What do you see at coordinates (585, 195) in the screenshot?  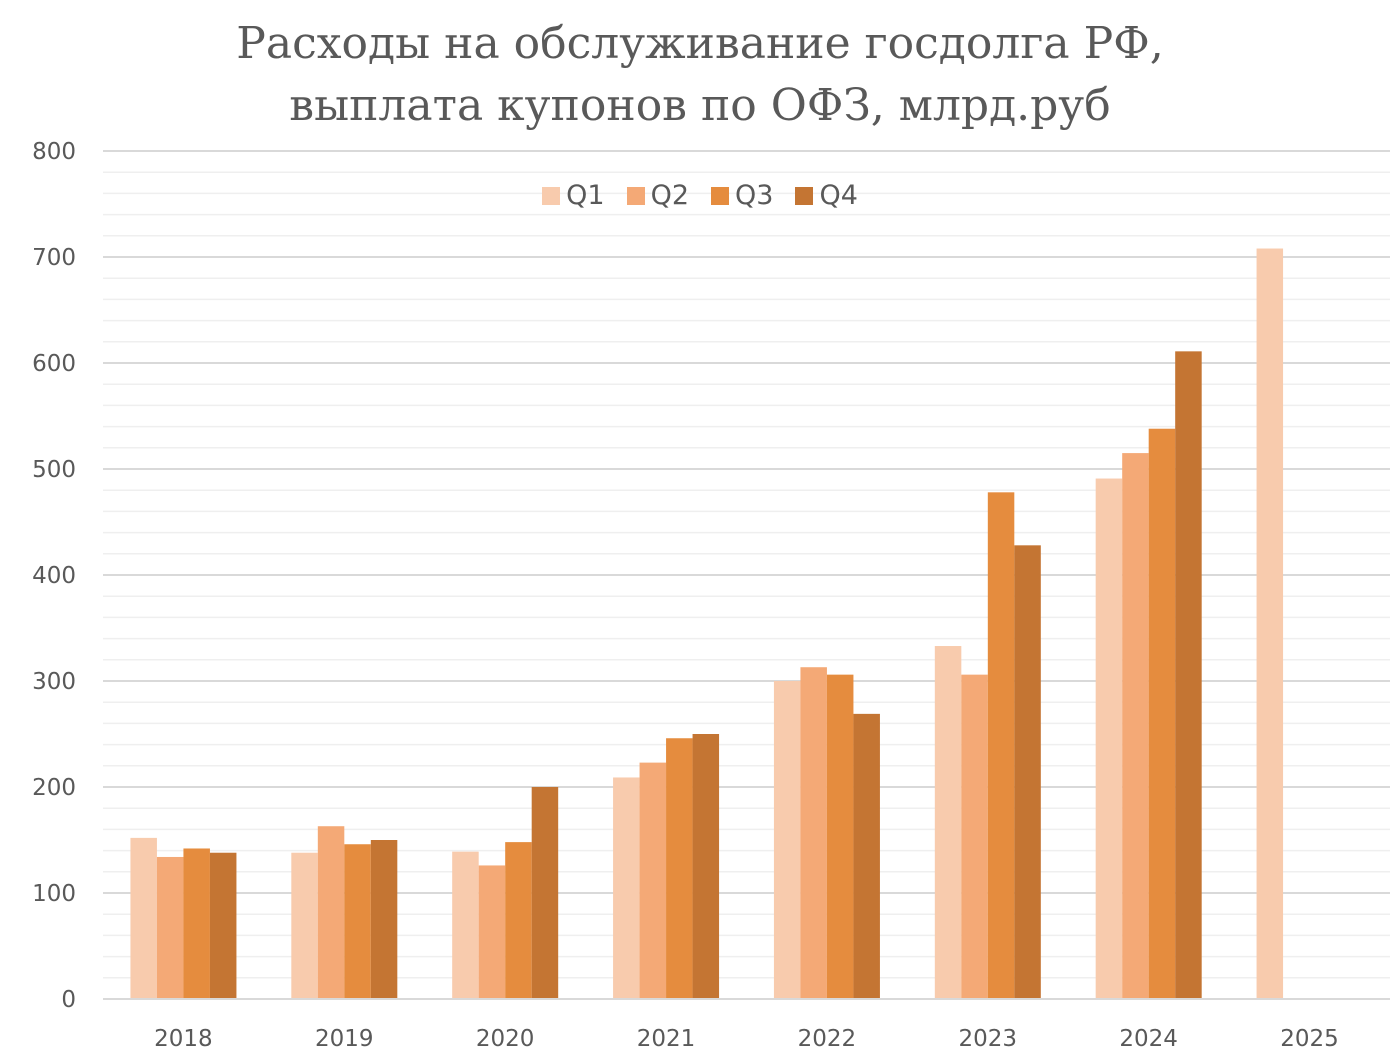 I see `legend-label: Q1` at bounding box center [585, 195].